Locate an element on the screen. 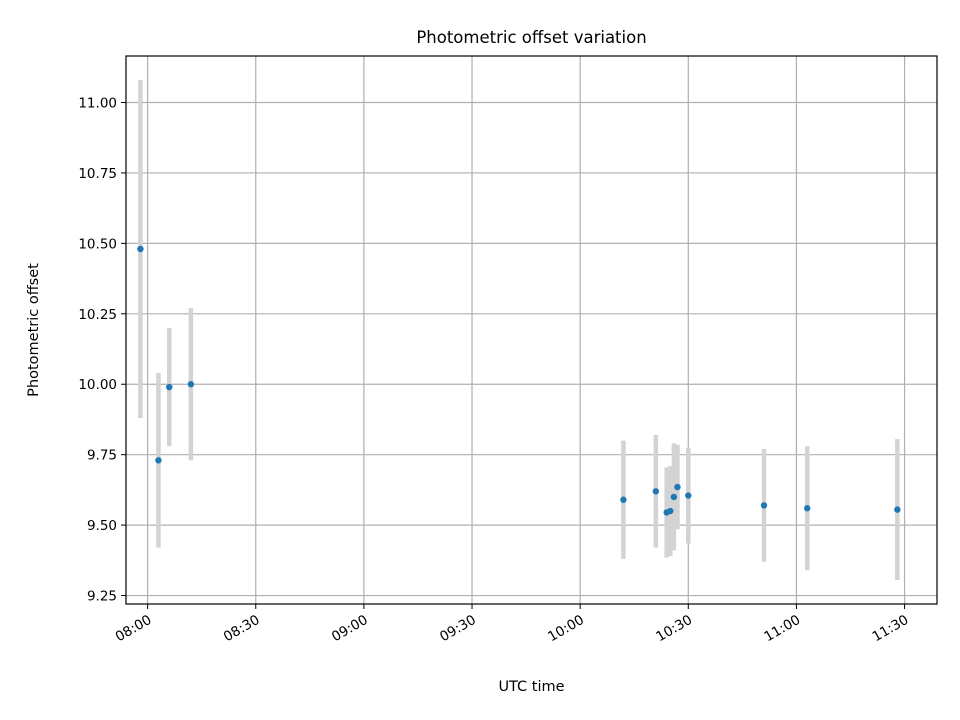  y-tick-label: 10.50 is located at coordinates (97, 244).